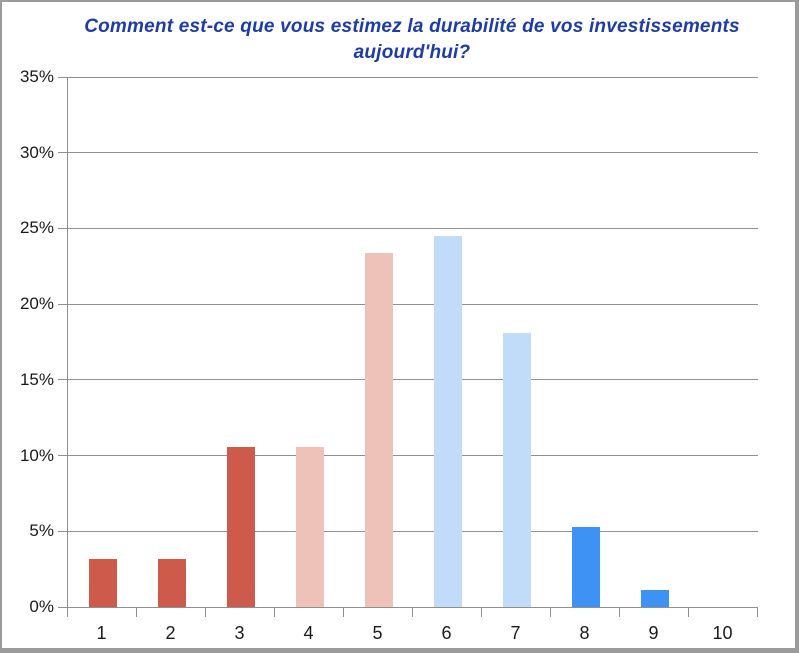 The image size is (799, 653). I want to click on y-axis-label: 15%, so click(36, 379).